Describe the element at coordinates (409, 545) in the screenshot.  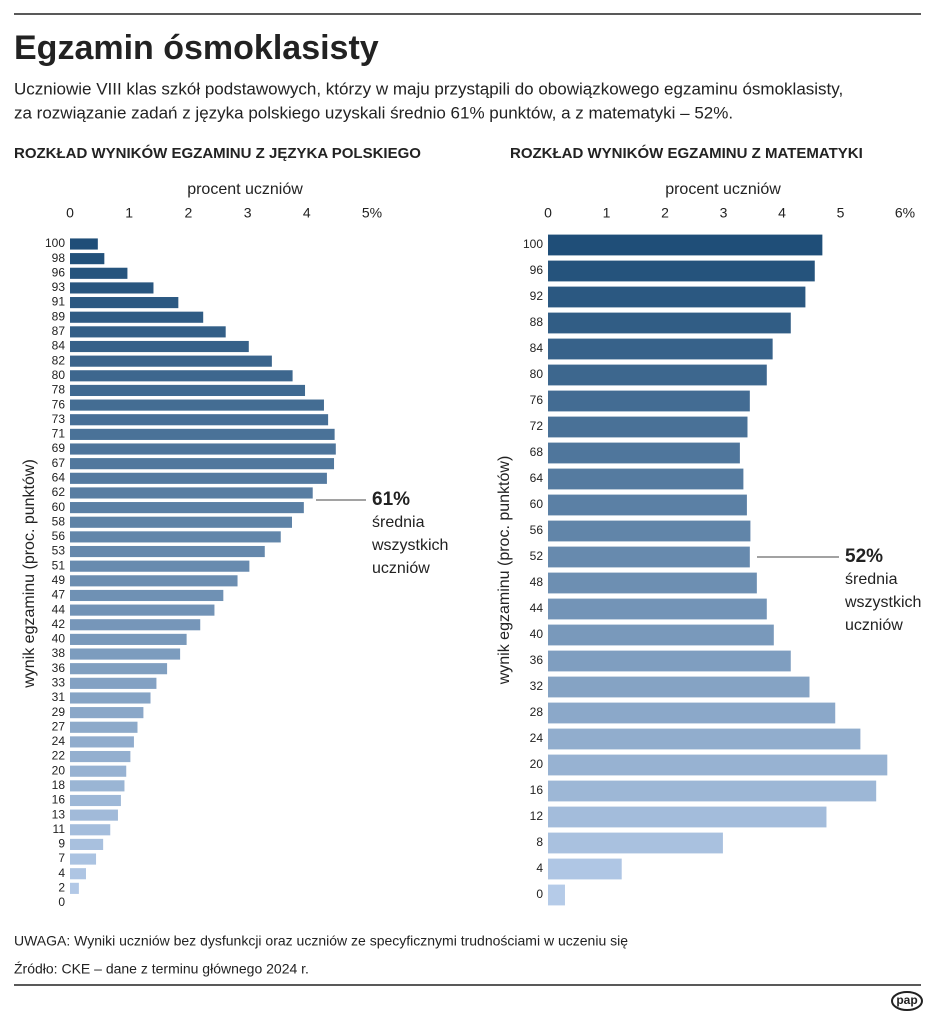
I see `annotation-text: wszystkich` at that location.